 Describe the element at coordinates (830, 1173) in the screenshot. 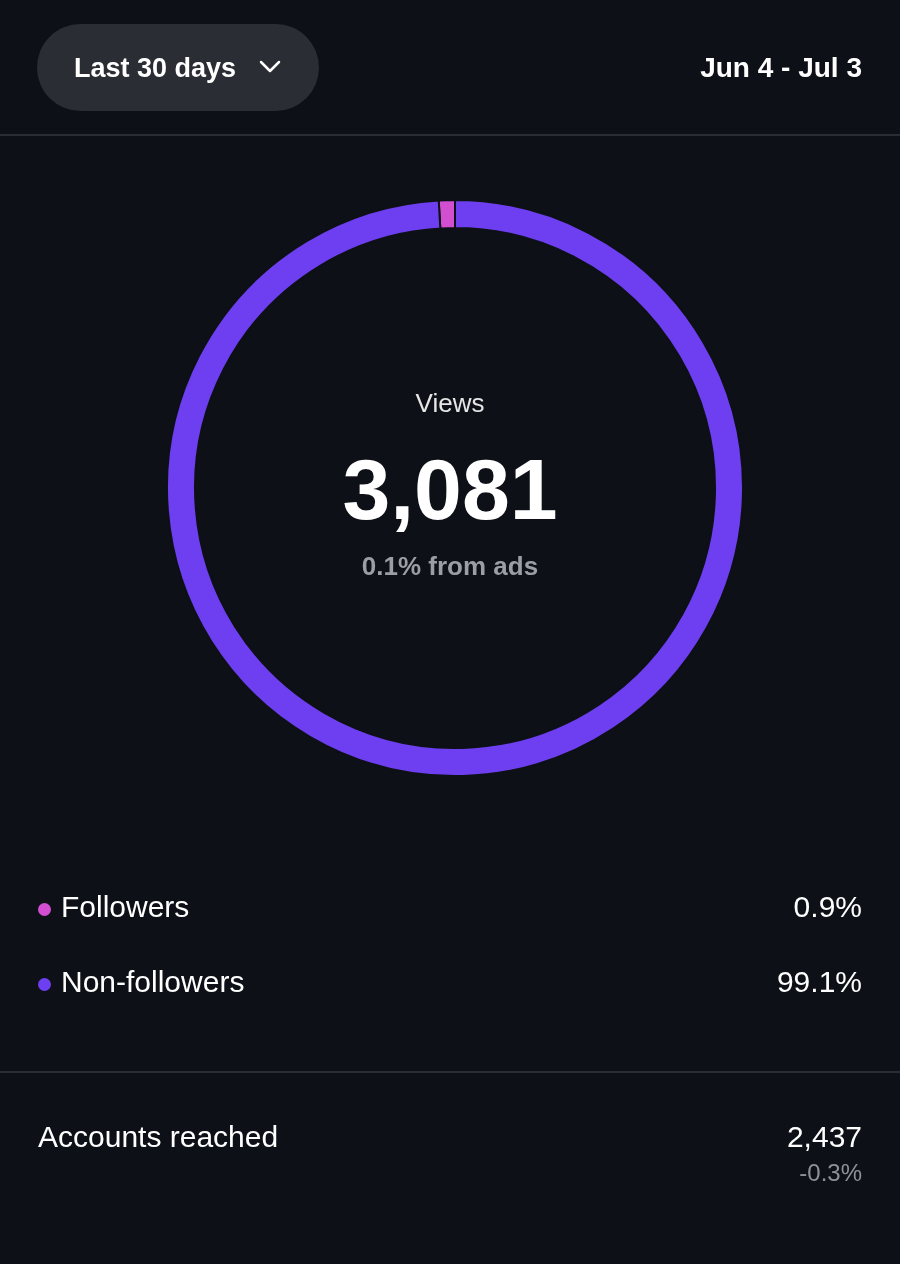

I see `text: -0.3%` at that location.